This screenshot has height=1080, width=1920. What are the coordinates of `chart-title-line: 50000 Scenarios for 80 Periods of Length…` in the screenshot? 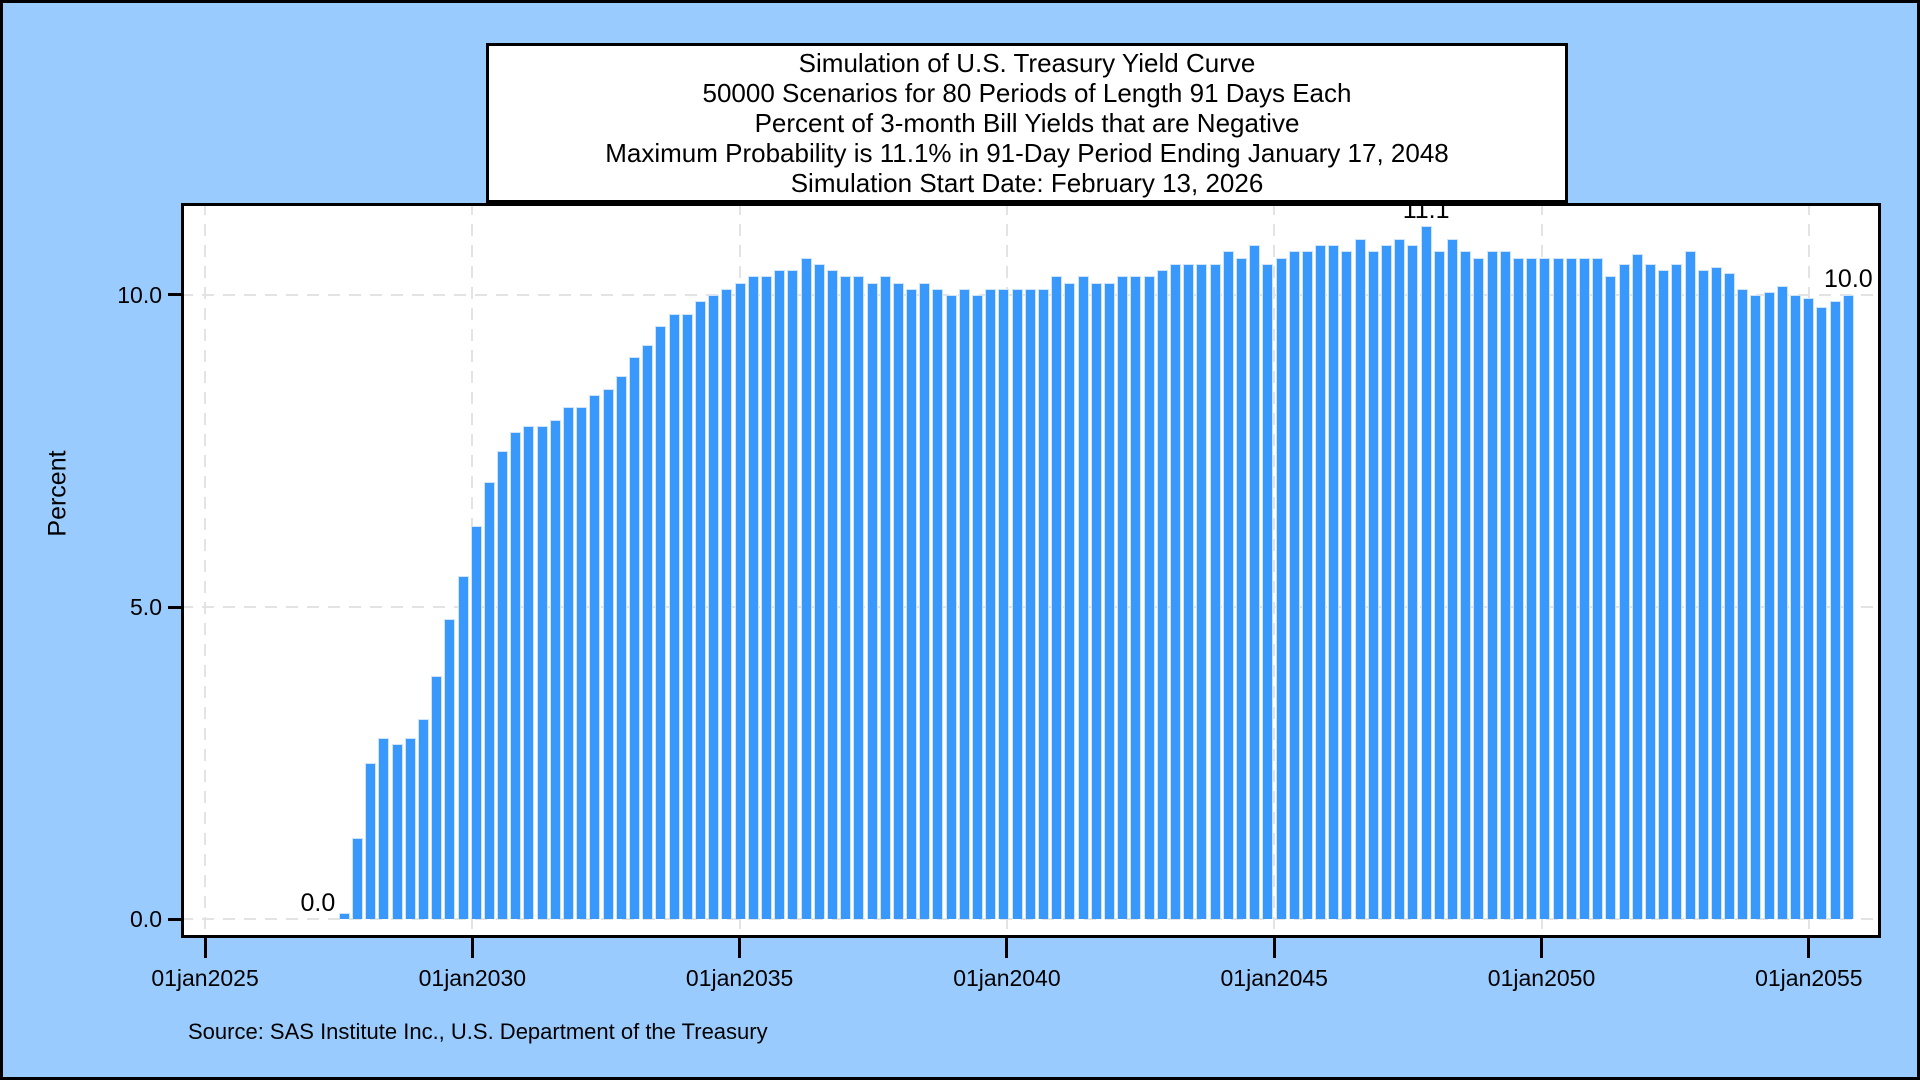 It's located at (1027, 93).